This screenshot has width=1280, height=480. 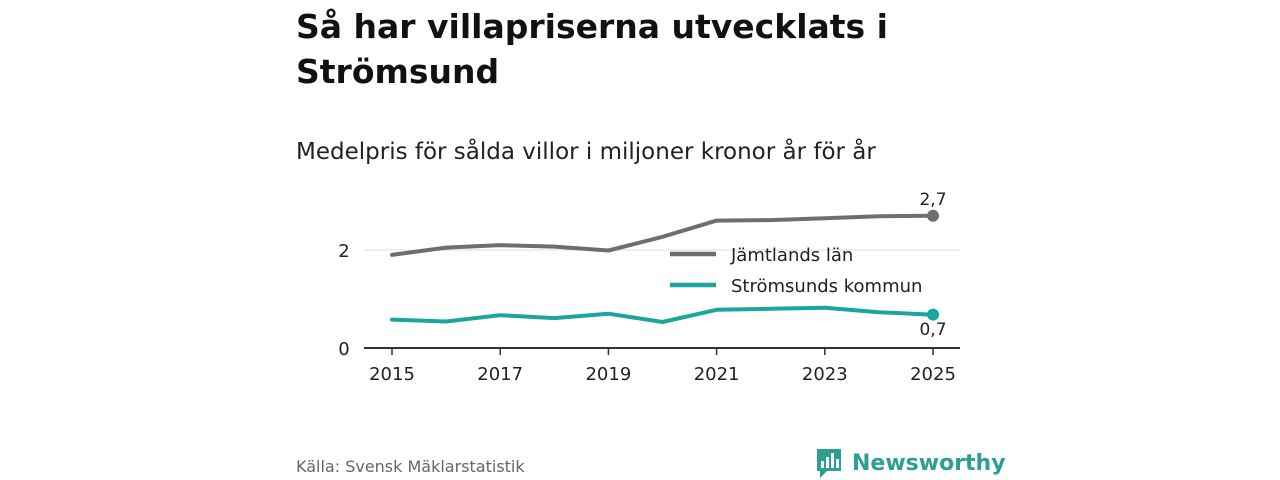 I want to click on legend: Jämtlands län Strömsunds kommun, so click(x=796, y=271).